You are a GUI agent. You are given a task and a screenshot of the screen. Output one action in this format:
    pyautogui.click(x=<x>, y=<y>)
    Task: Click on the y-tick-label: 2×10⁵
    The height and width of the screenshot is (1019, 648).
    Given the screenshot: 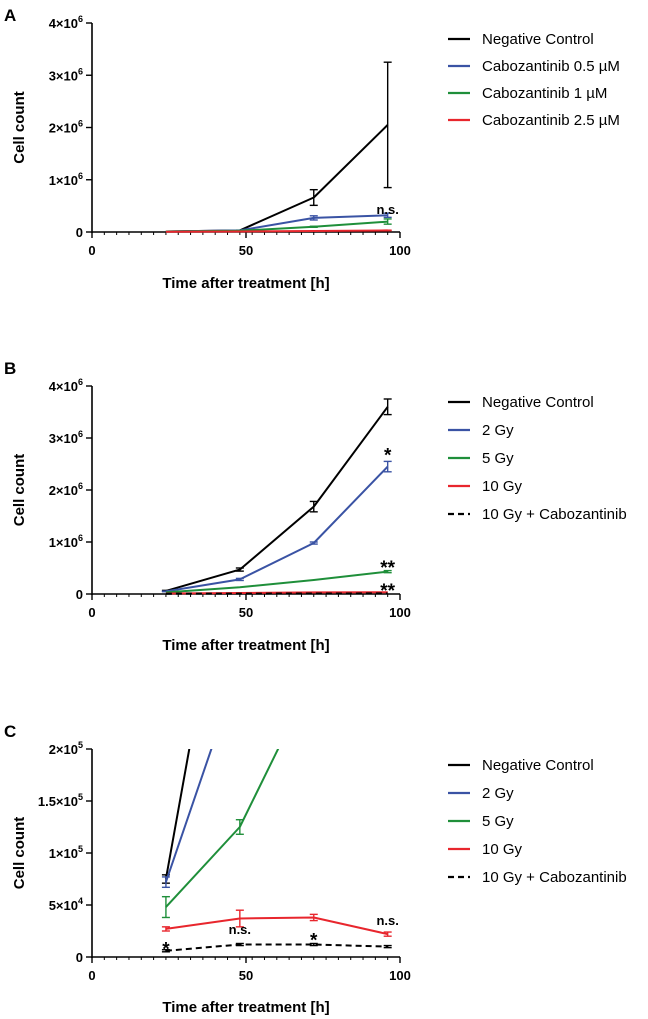 What is the action you would take?
    pyautogui.click(x=66, y=748)
    